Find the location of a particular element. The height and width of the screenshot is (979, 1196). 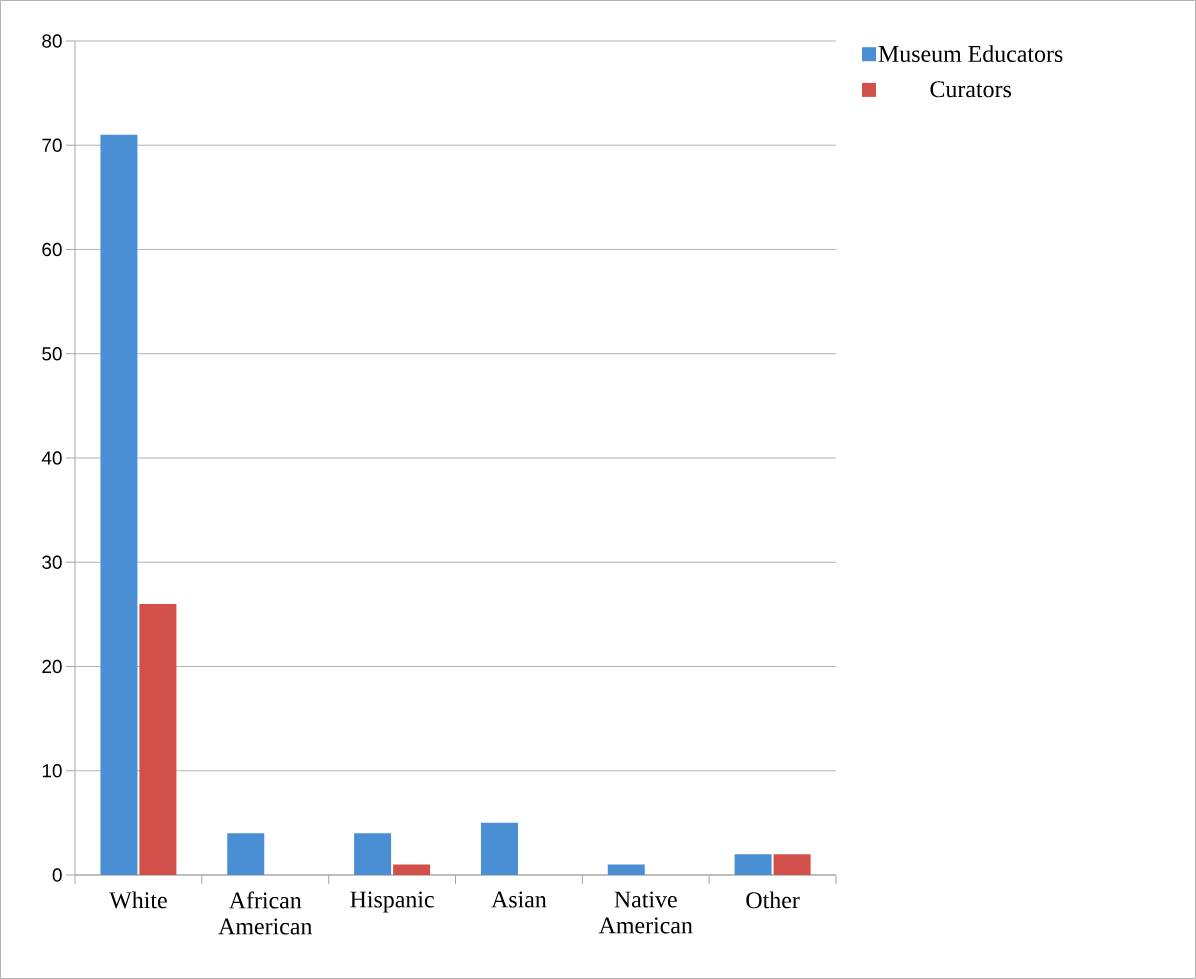

x-tick-label: African American is located at coordinates (265, 913).